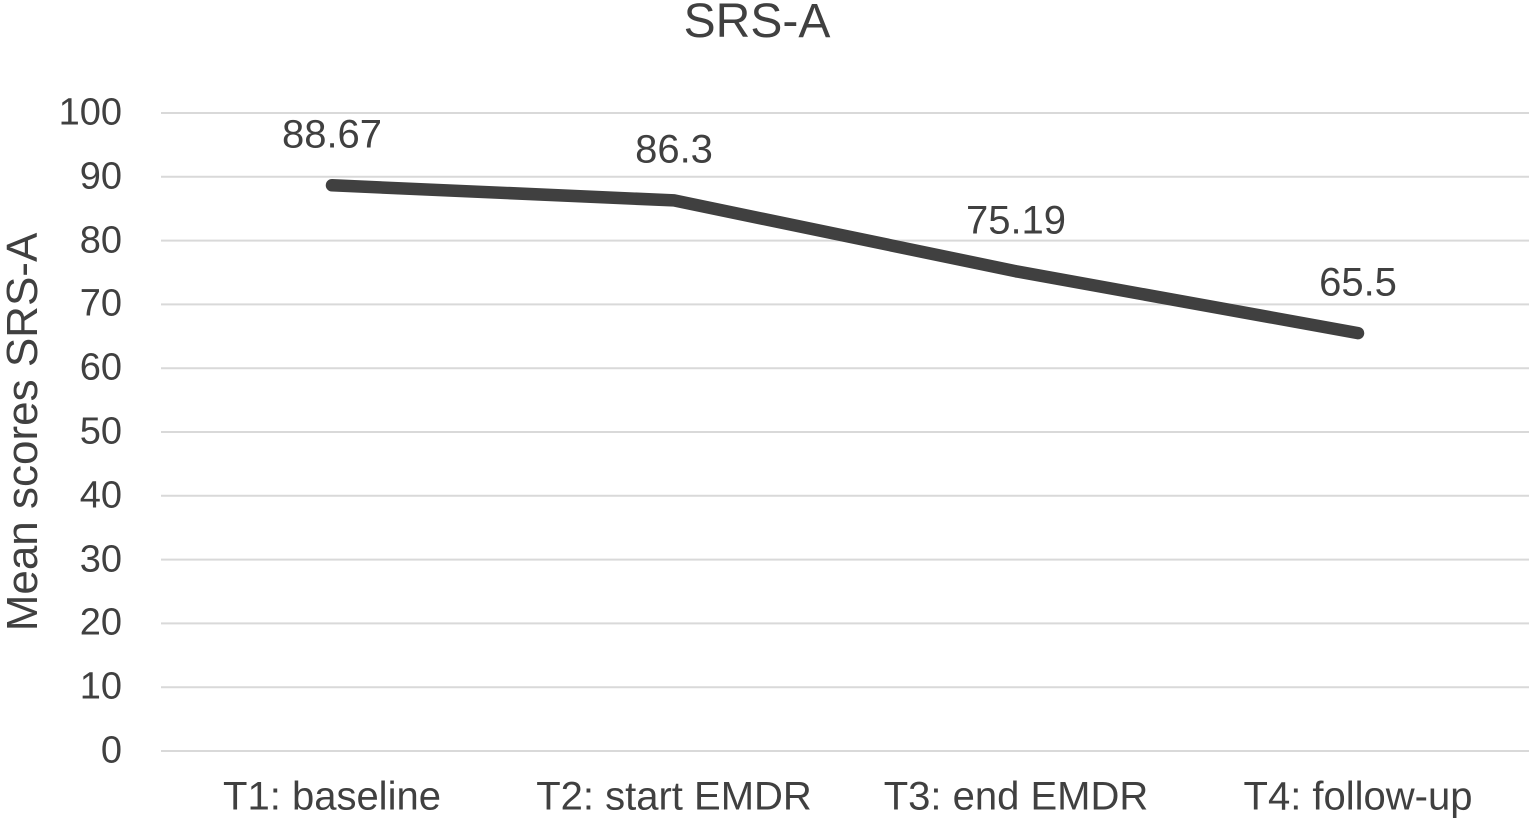 The image size is (1529, 826). Describe the element at coordinates (111, 750) in the screenshot. I see `y-tick-label: 0` at that location.